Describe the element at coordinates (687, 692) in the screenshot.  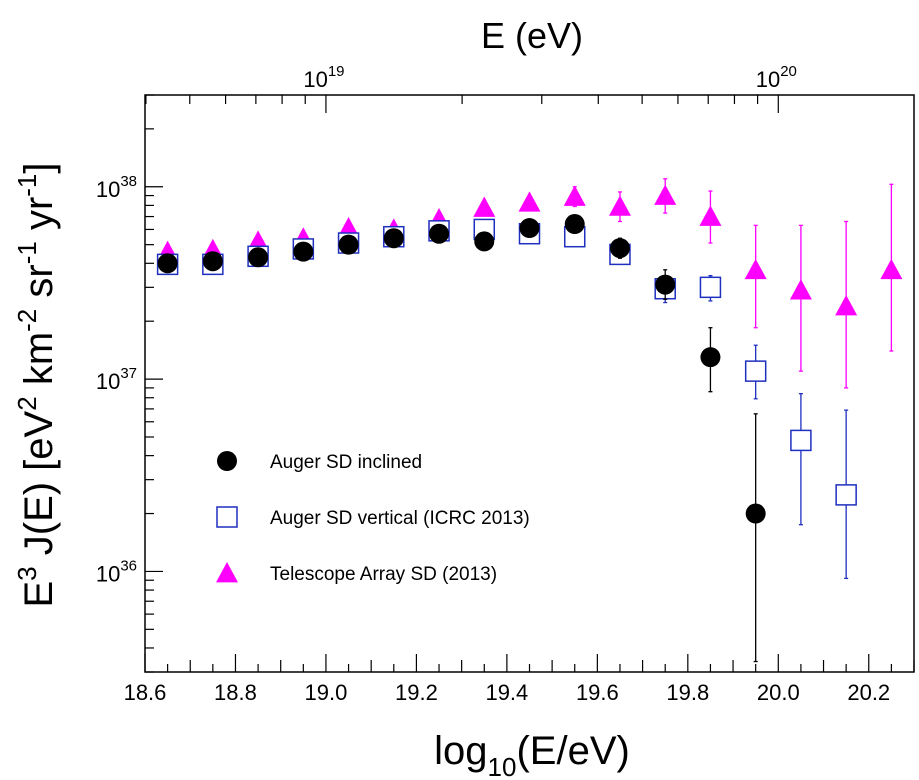
I see `x-tick-label: 19.8` at that location.